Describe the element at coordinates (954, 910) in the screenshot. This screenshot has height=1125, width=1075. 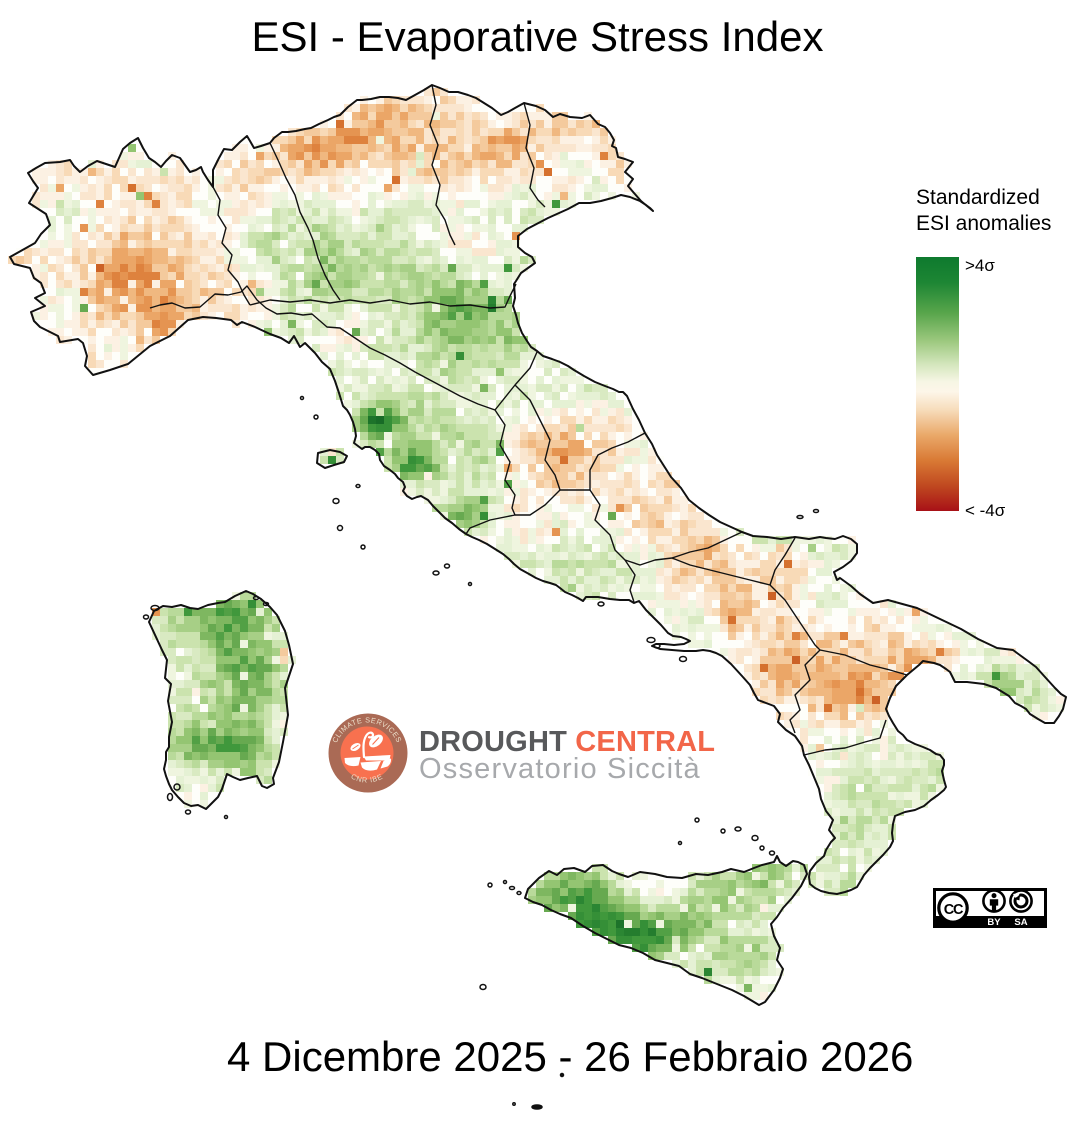
I see `svg-text: CC` at that location.